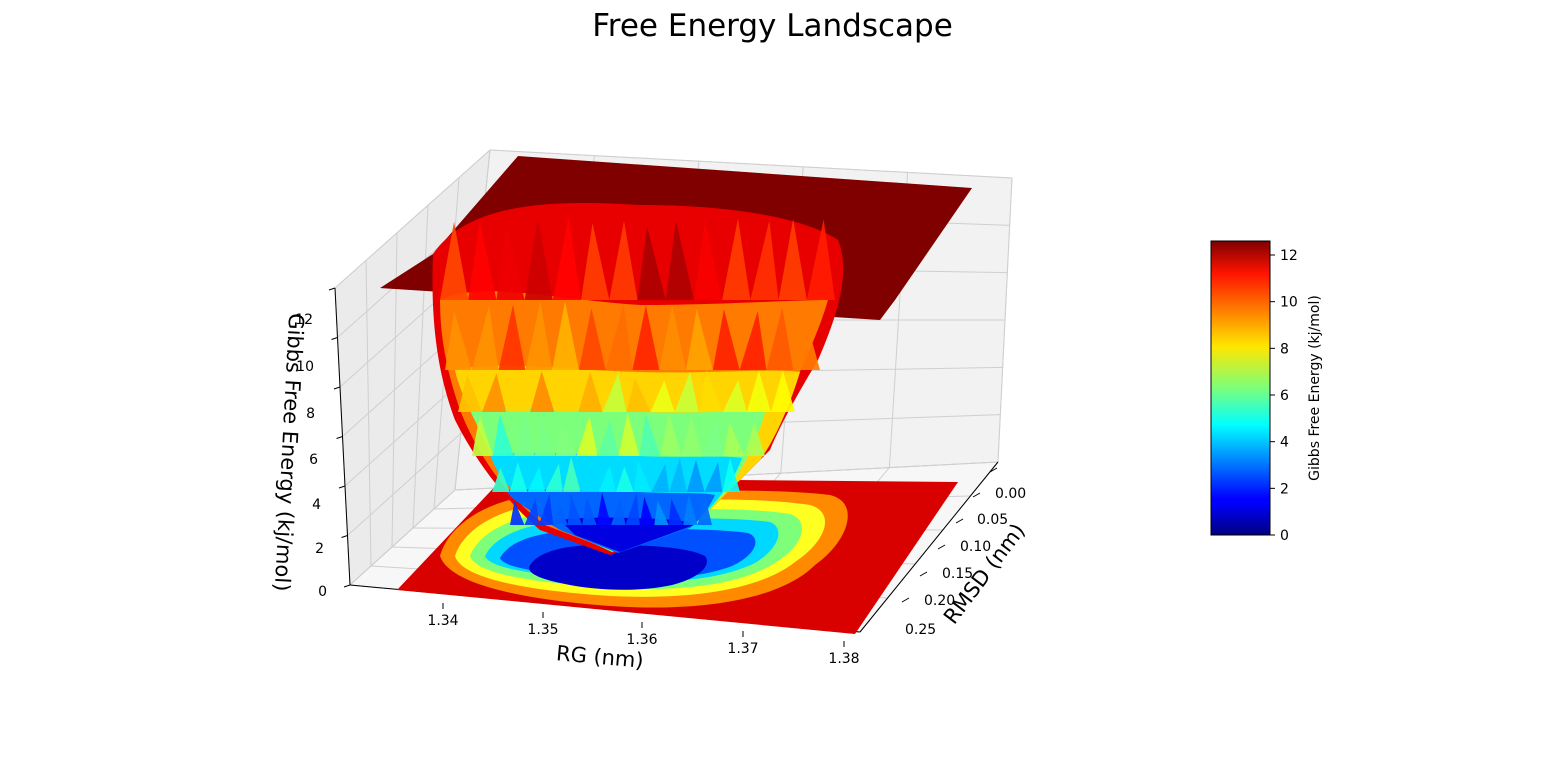 Image resolution: width=1545 pixels, height=768 pixels. I want to click on colorbar-tick-label: 0, so click(1284, 536).